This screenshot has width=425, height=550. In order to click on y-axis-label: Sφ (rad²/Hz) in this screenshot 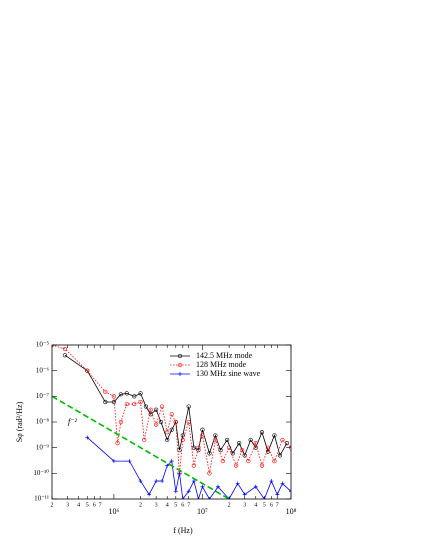, I will do `click(19, 421)`.